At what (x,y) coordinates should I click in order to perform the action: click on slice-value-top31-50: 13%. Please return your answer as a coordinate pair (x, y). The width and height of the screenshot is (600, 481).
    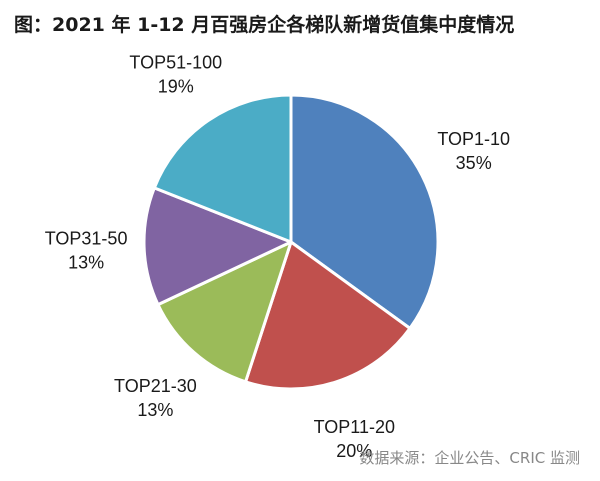
    Looking at the image, I should click on (86, 262).